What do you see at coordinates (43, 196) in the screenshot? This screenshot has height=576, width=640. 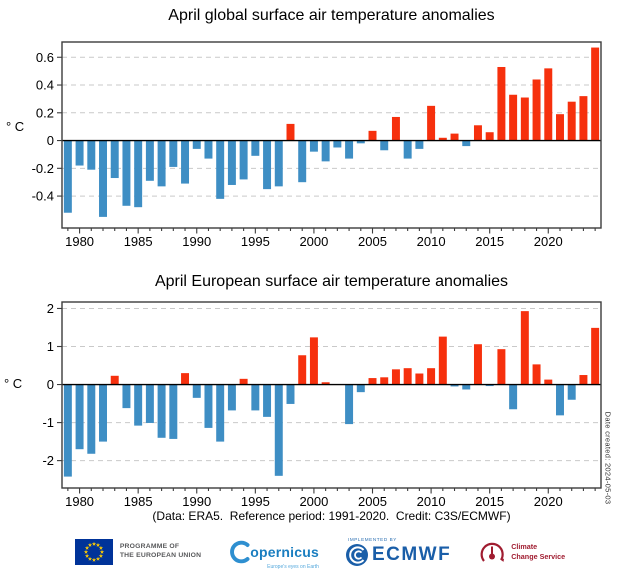 I see `svg-text: -0.4` at bounding box center [43, 196].